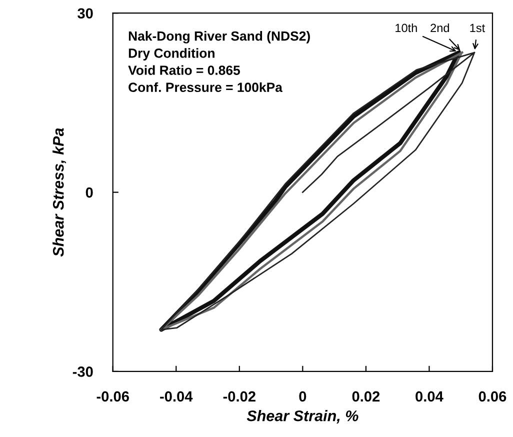 This screenshot has width=513, height=437. What do you see at coordinates (85, 13) in the screenshot?
I see `y-tick-label: 30` at bounding box center [85, 13].